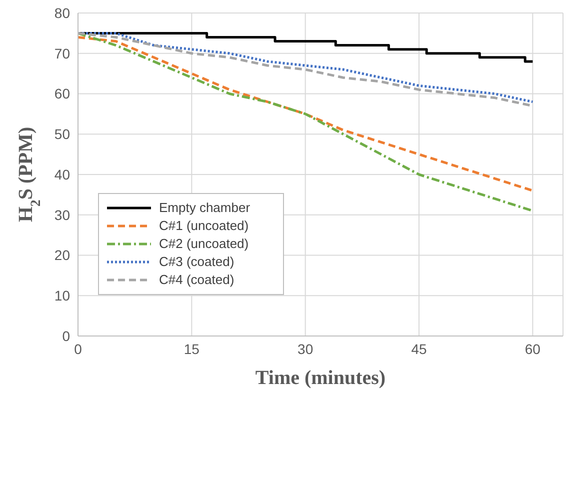  I want to click on legend-label: C#2 (uncoated), so click(204, 244).